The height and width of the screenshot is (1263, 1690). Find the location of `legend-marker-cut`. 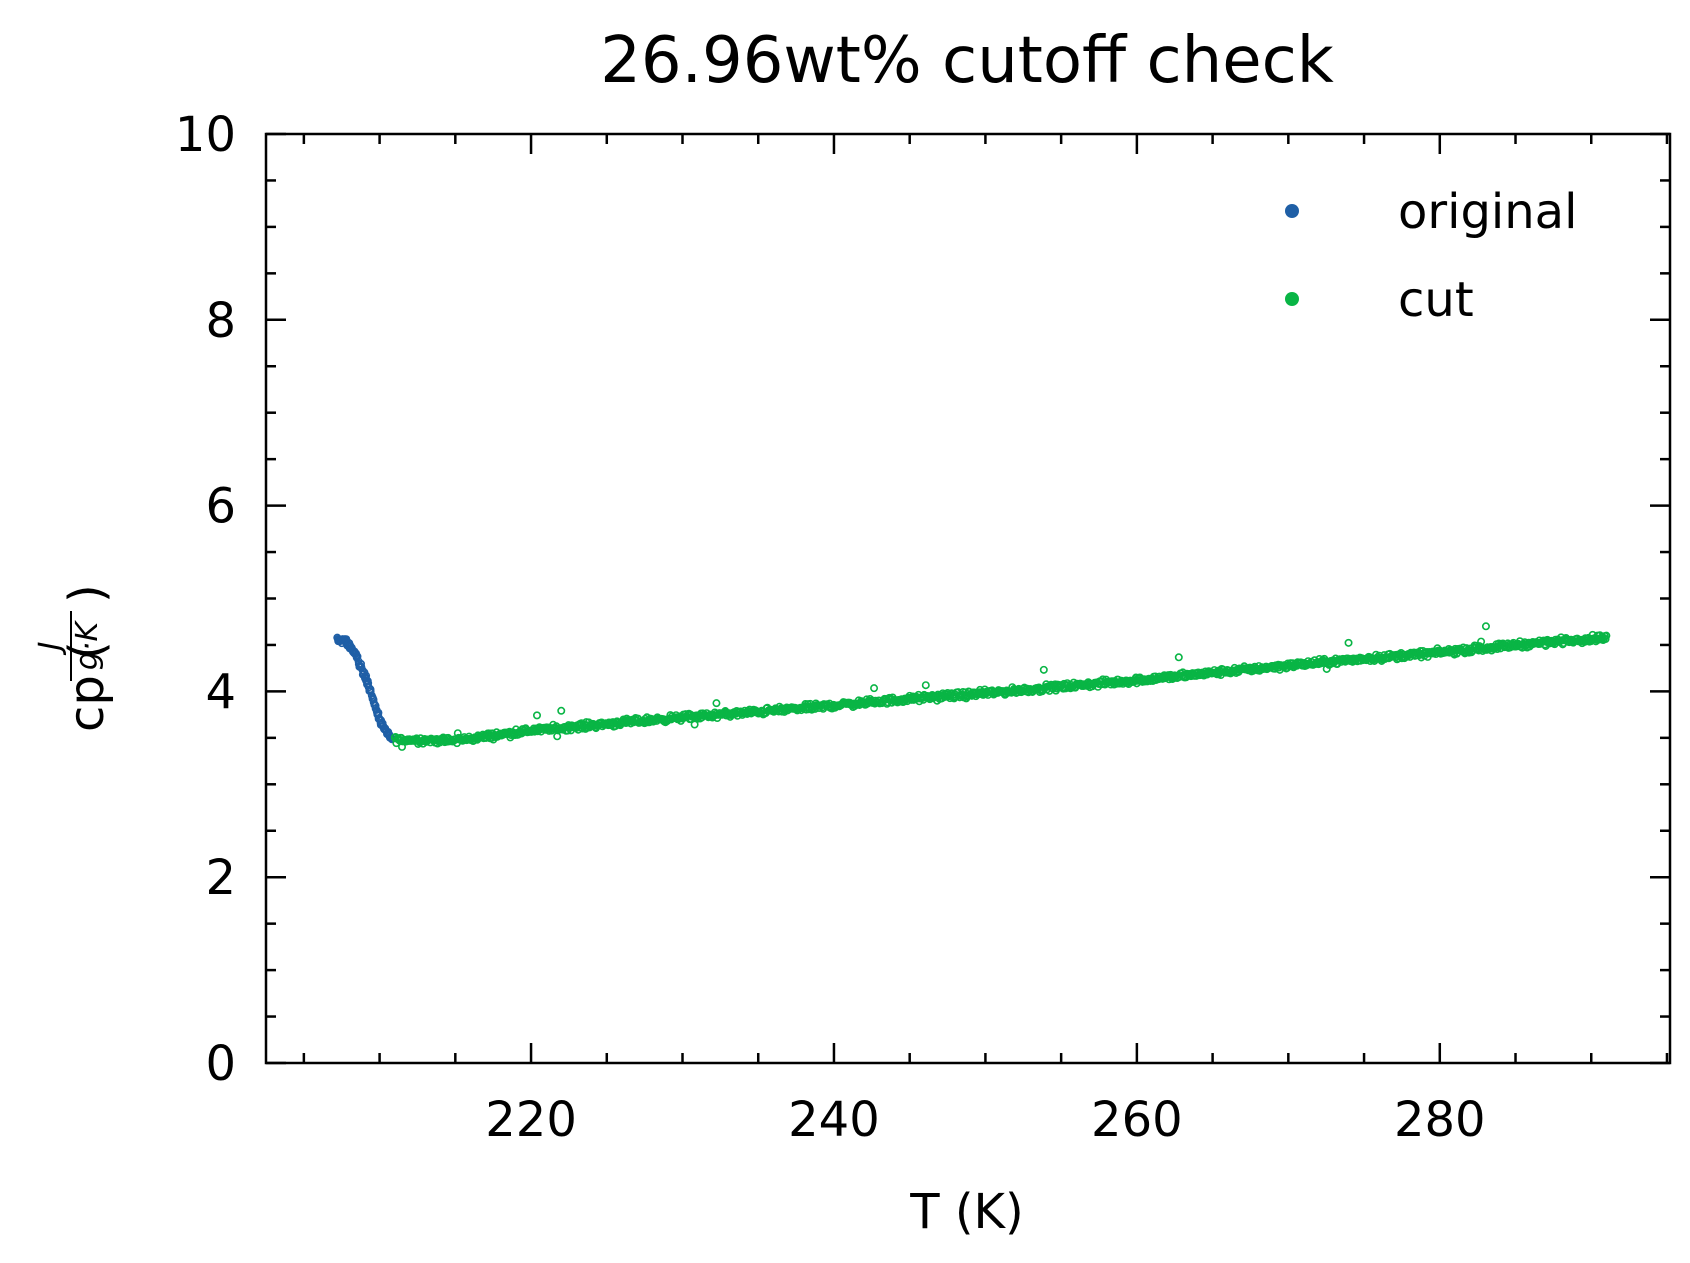

legend-marker-cut is located at coordinates (1292, 299).